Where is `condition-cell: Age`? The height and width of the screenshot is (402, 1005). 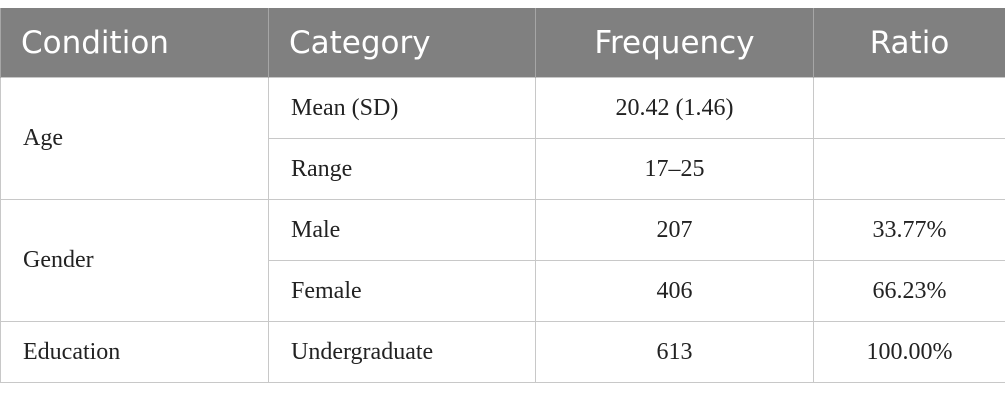 condition-cell: Age is located at coordinates (134, 138).